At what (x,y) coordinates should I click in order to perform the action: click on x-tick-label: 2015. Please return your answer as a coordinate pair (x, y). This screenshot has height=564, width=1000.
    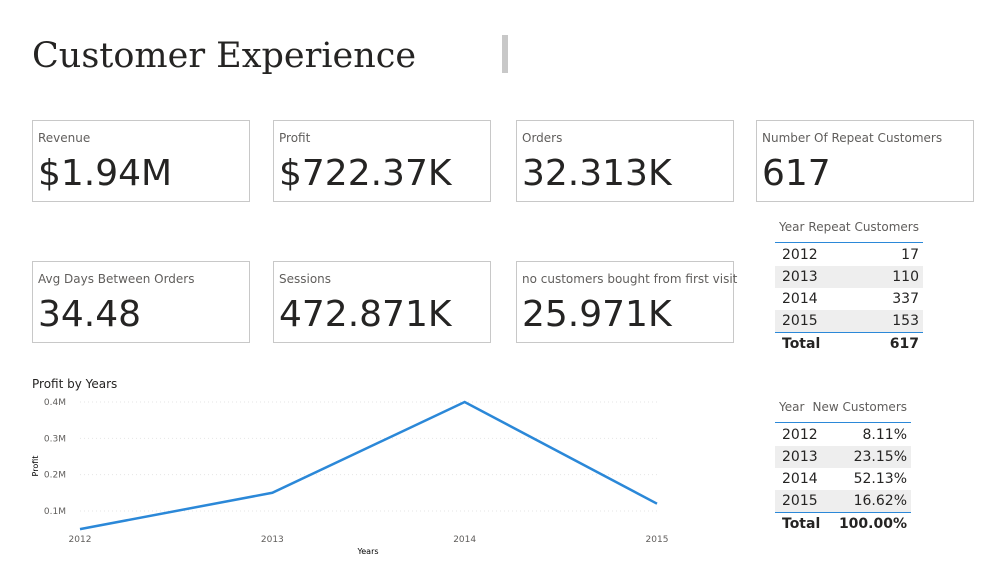
    Looking at the image, I should click on (657, 540).